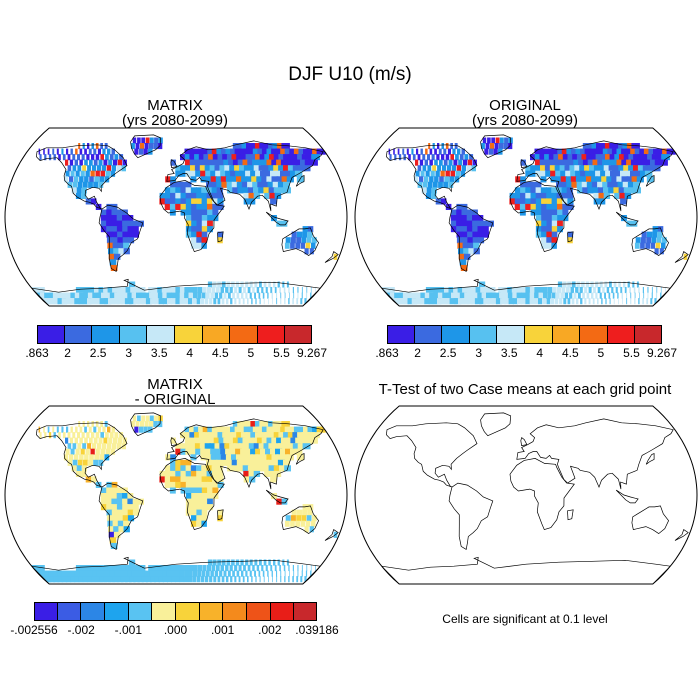 This screenshot has width=700, height=700. Describe the element at coordinates (271, 334) in the screenshot. I see `colorbar-swatch` at that location.